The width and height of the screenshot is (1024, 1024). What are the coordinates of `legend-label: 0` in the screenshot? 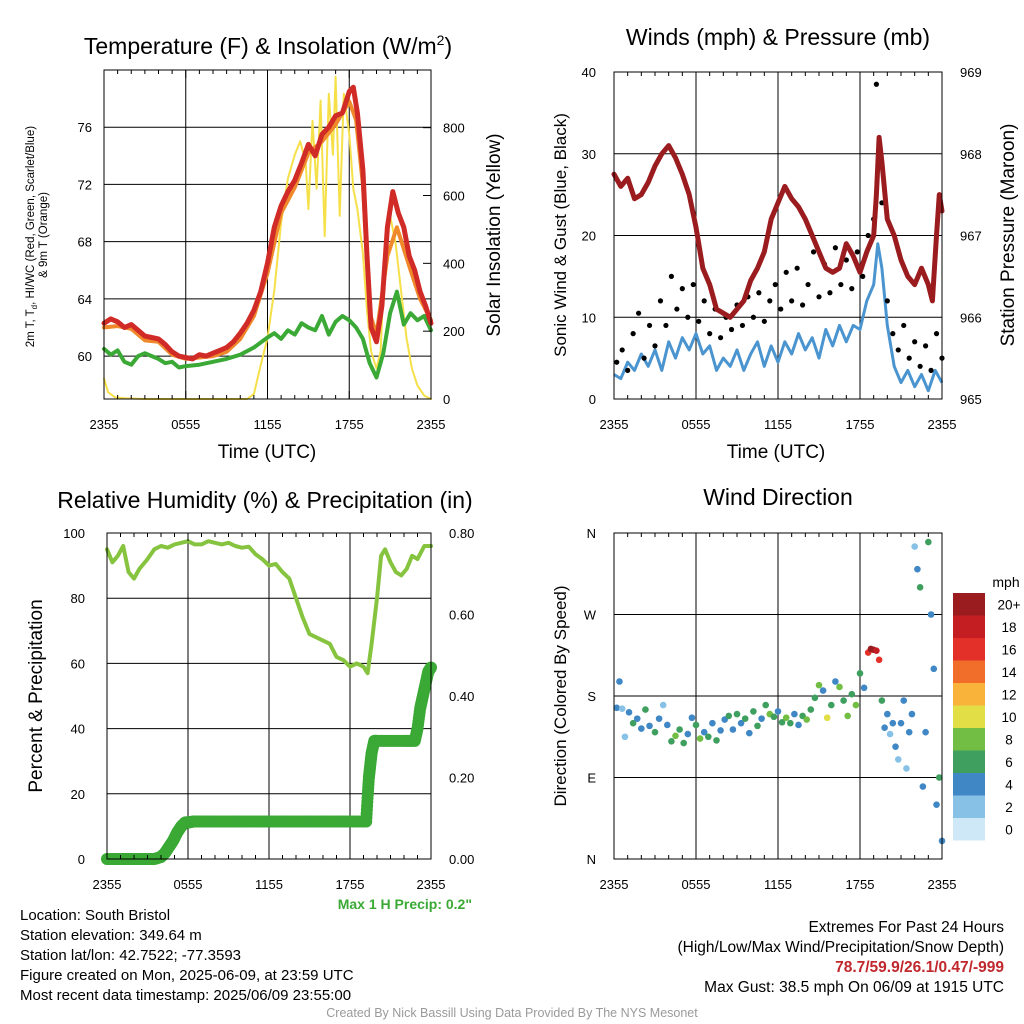 It's located at (1009, 829).